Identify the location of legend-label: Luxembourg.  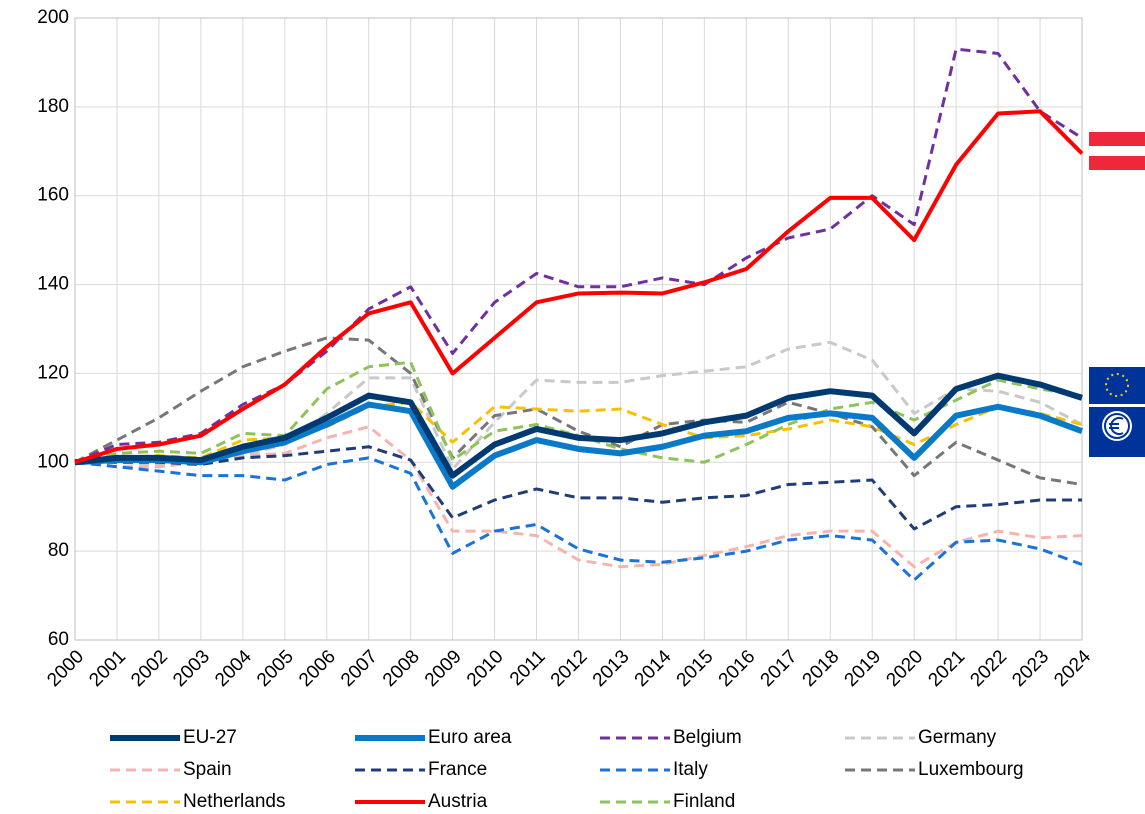
(971, 769).